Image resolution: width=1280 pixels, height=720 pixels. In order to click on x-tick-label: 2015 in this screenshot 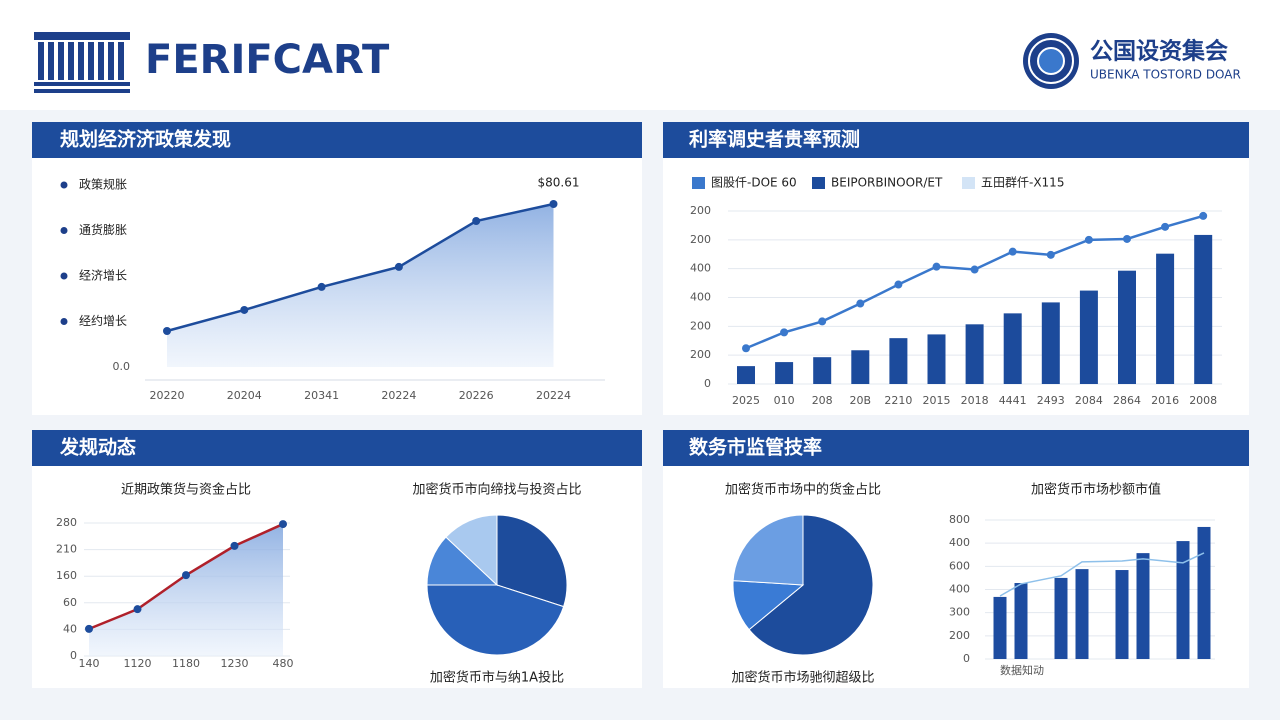, I will do `click(937, 400)`.